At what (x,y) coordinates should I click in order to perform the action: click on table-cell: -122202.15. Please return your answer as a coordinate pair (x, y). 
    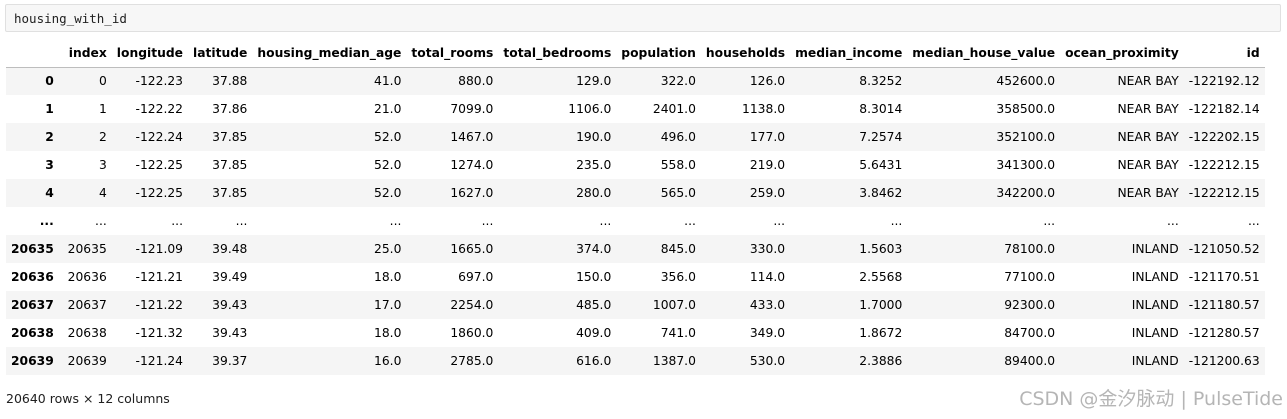
    Looking at the image, I should click on (1224, 137).